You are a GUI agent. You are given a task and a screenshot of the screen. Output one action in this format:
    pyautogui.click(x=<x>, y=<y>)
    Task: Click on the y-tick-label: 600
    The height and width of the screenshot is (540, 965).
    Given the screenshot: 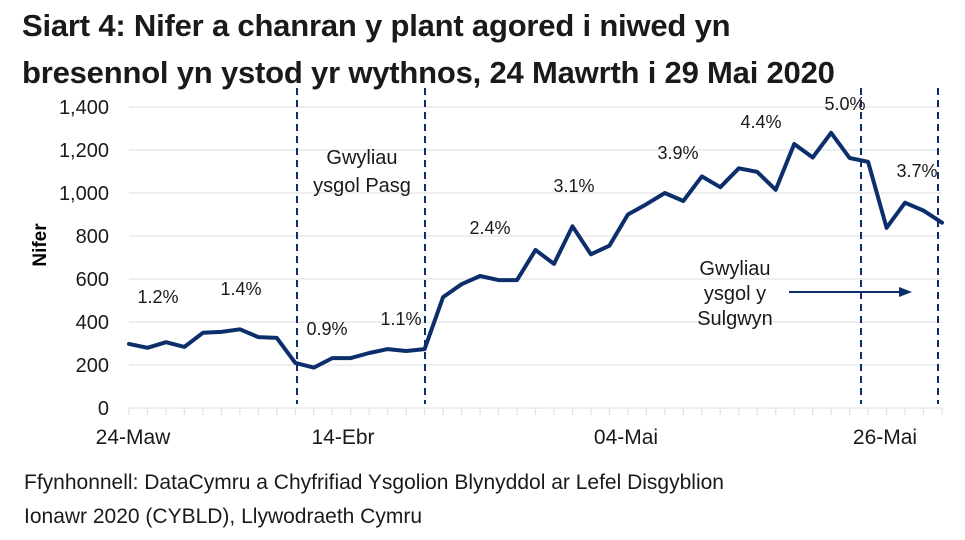 What is the action you would take?
    pyautogui.click(x=92, y=280)
    